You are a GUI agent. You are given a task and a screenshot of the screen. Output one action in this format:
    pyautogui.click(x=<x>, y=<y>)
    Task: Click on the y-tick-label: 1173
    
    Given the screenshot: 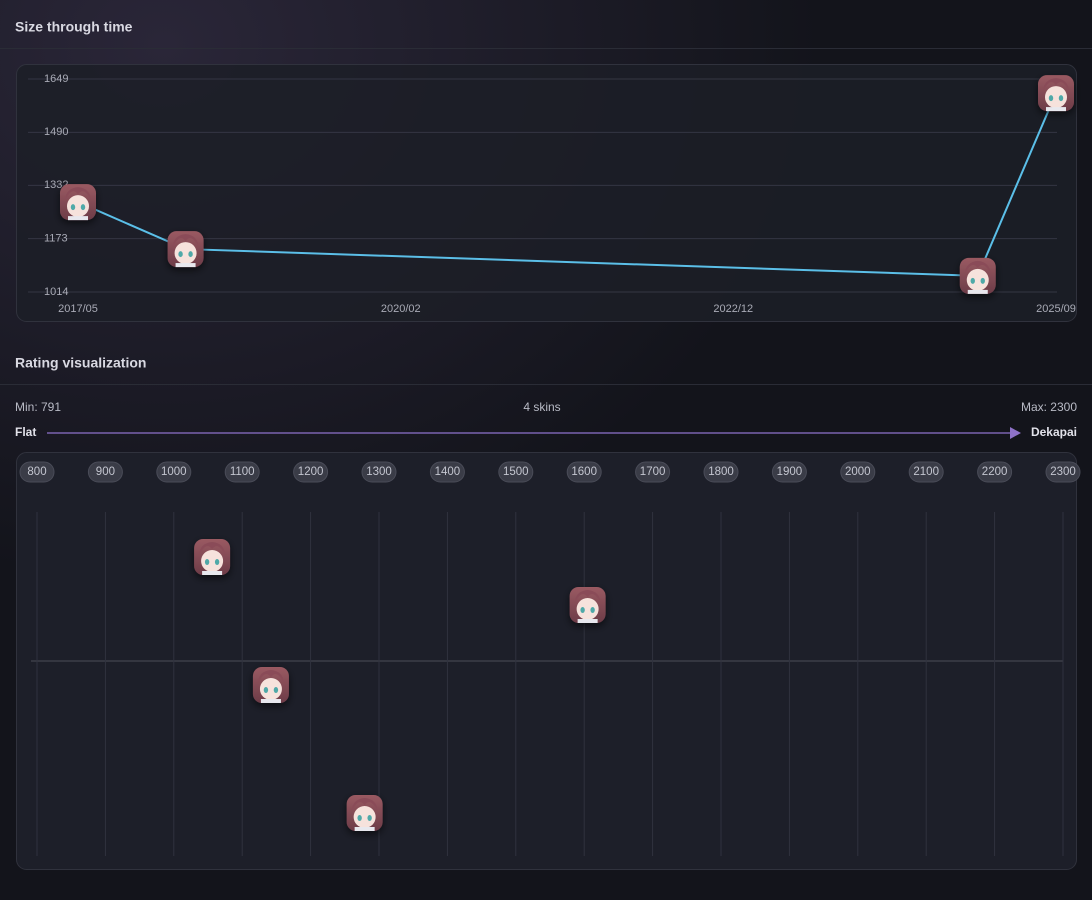 What is the action you would take?
    pyautogui.click(x=56, y=239)
    